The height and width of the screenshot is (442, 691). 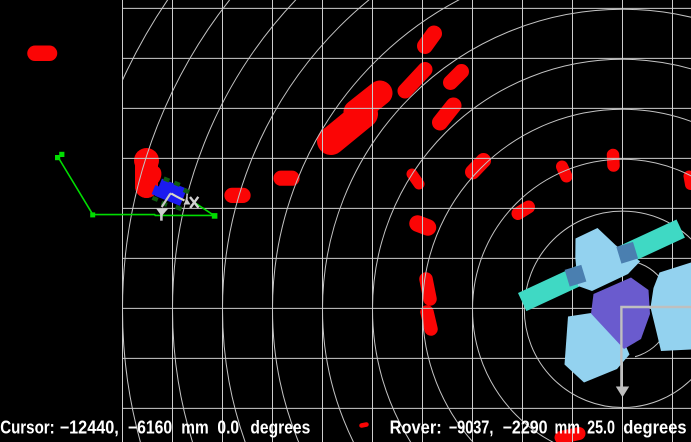 I want to click on svg-text: 25.0, so click(x=601, y=428).